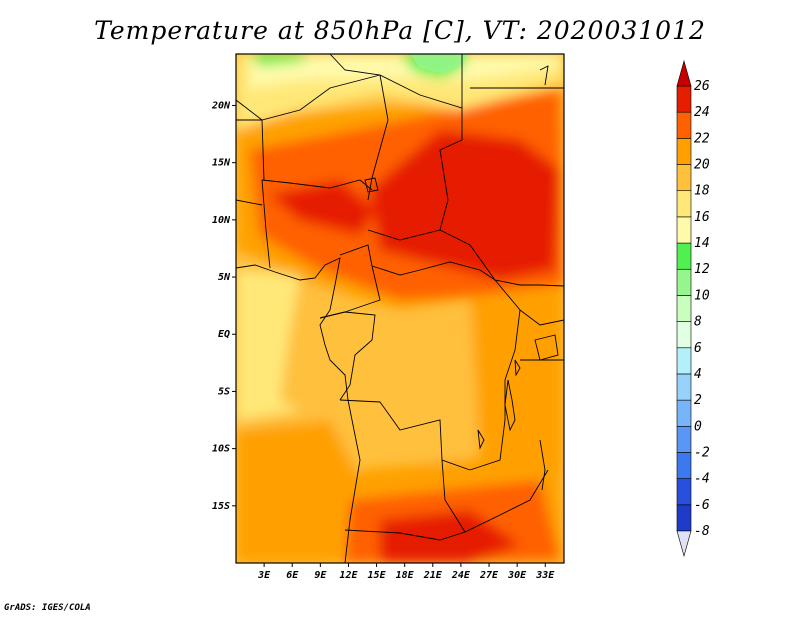 The height and width of the screenshot is (618, 800). I want to click on lat-tick-label: 10S, so click(221, 449).